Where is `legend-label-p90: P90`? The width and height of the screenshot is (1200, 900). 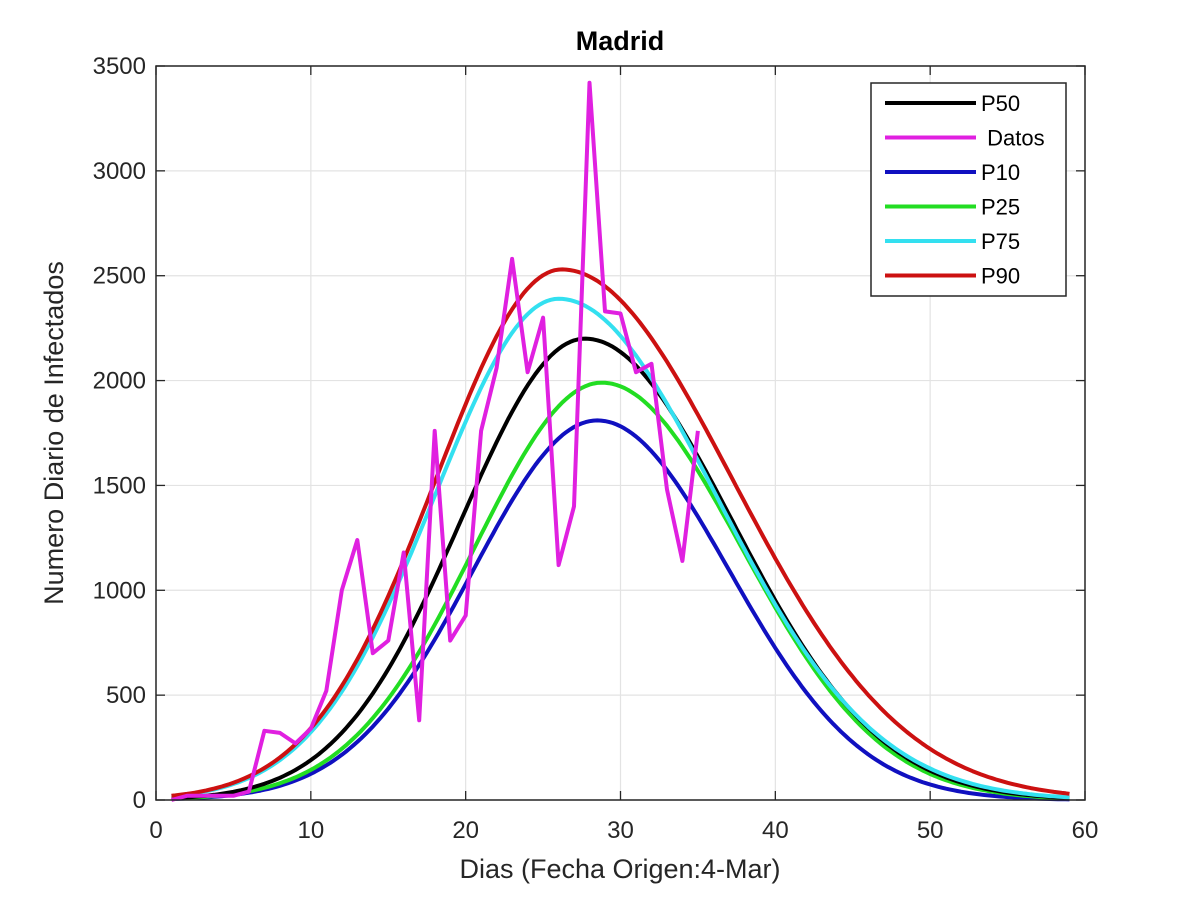 legend-label-p90: P90 is located at coordinates (1000, 276).